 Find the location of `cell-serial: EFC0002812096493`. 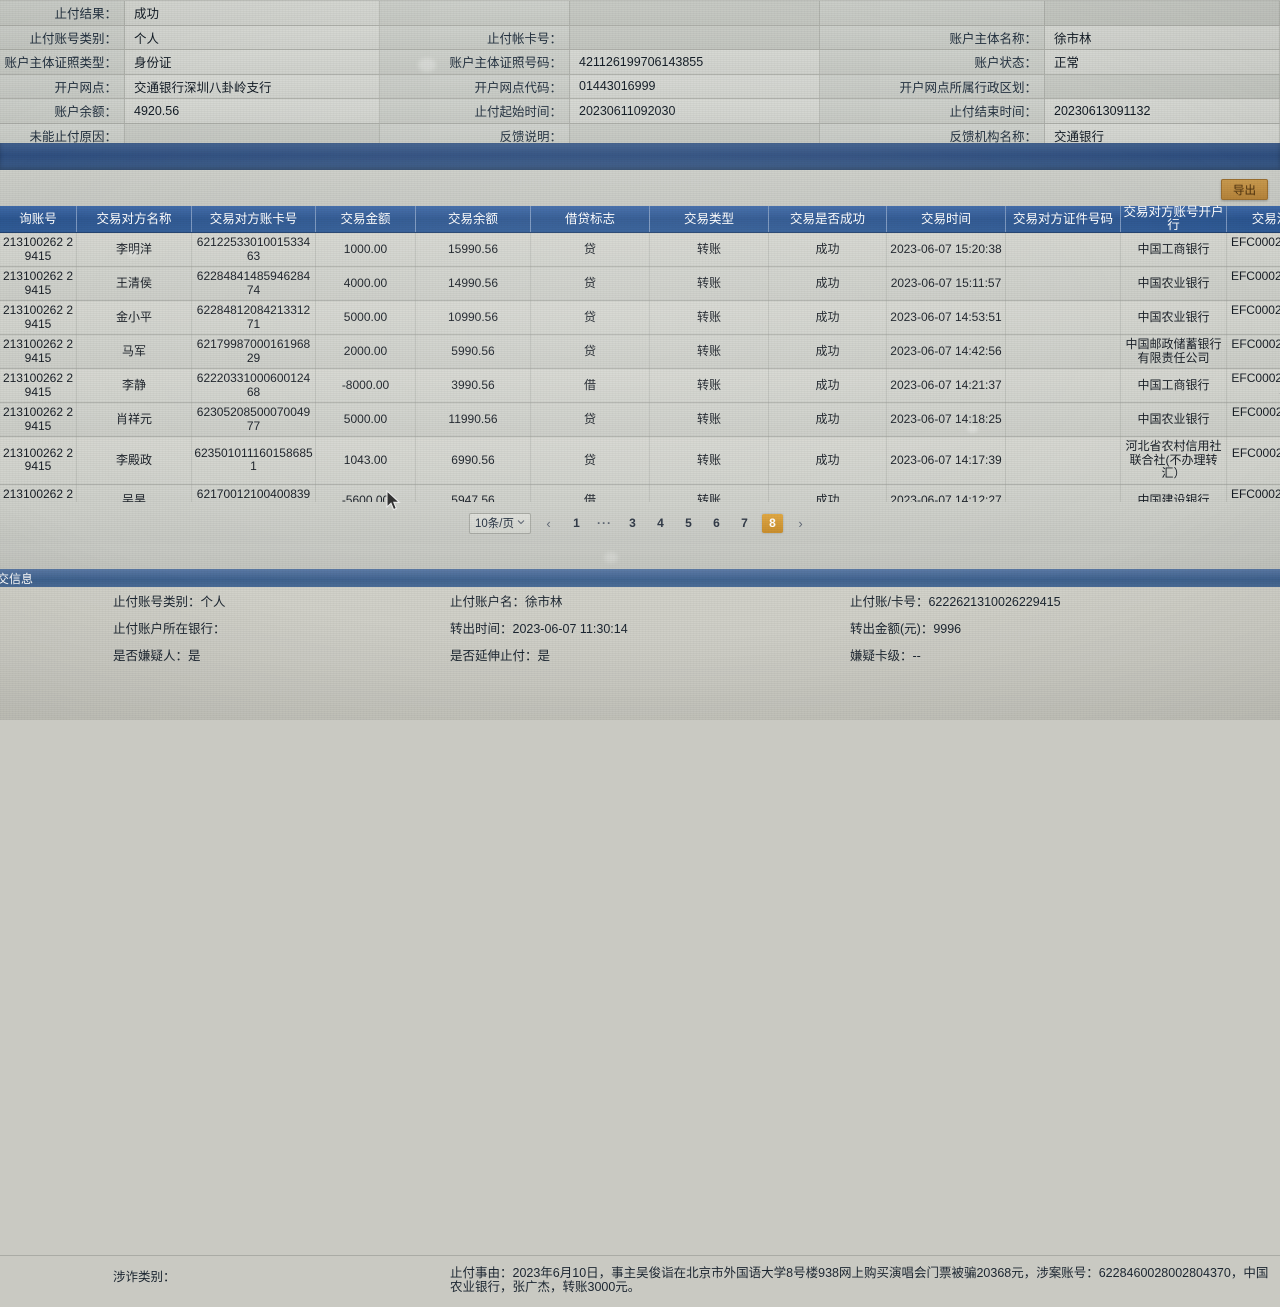

cell-serial: EFC0002812096493 is located at coordinates (1253, 318).